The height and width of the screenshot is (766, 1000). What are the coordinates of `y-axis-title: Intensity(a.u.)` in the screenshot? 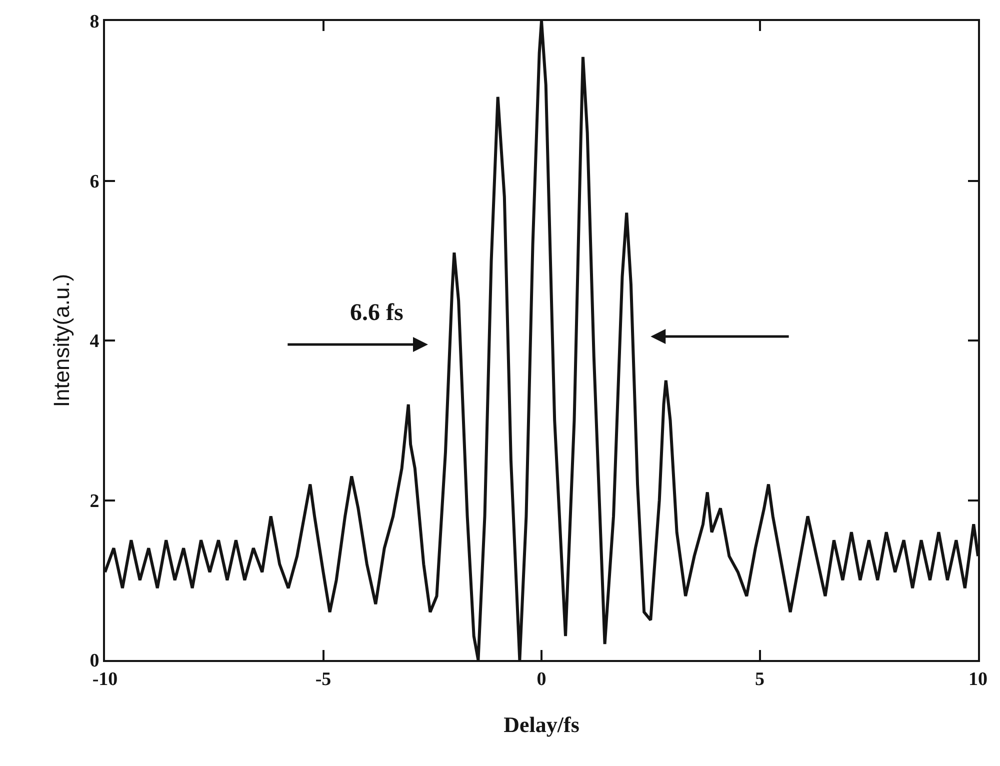 It's located at (61, 341).